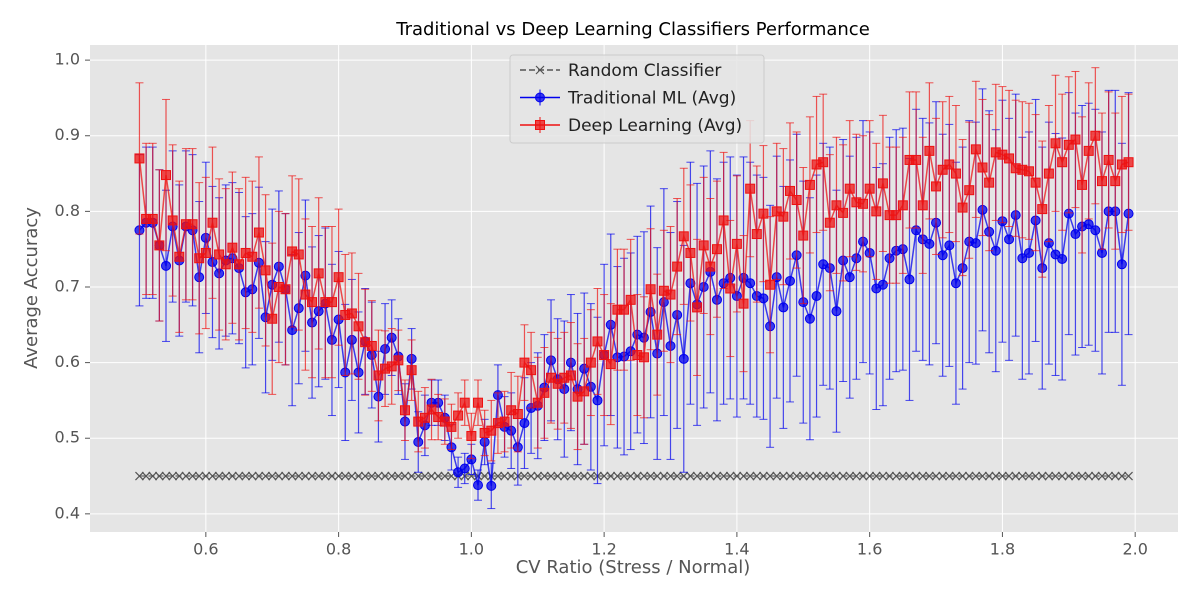 The image size is (1200, 600). Describe the element at coordinates (338, 549) in the screenshot. I see `x-tick-label: 0.8` at that location.